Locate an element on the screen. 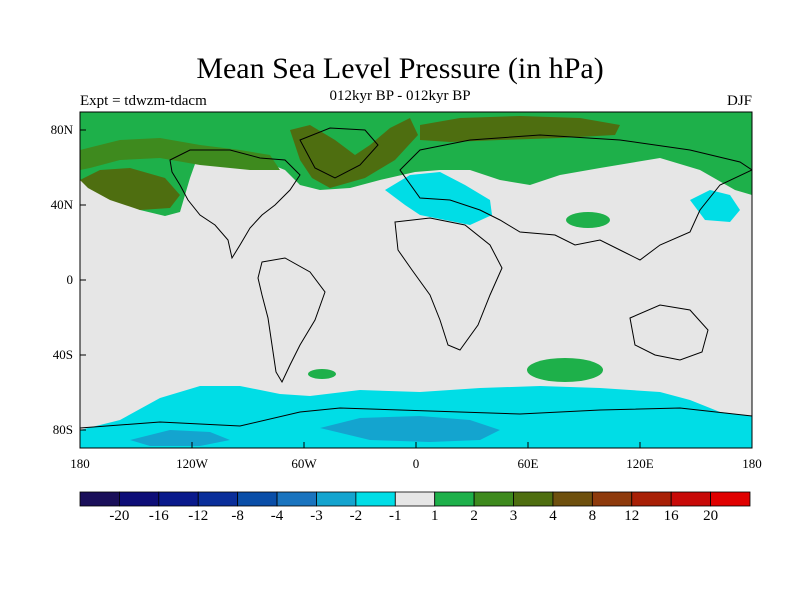  season-label: DJF is located at coordinates (739, 101).